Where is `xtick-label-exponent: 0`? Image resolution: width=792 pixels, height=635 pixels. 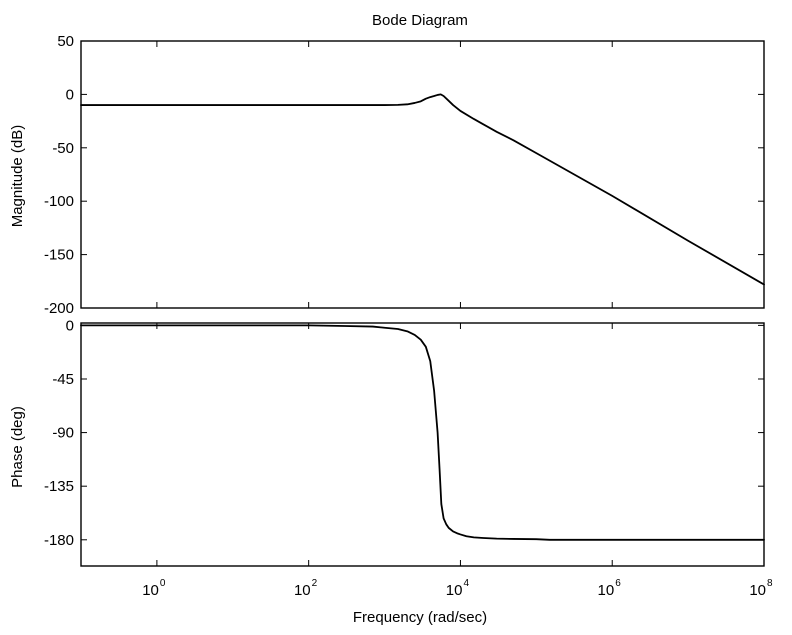 xtick-label-exponent: 0 is located at coordinates (163, 583).